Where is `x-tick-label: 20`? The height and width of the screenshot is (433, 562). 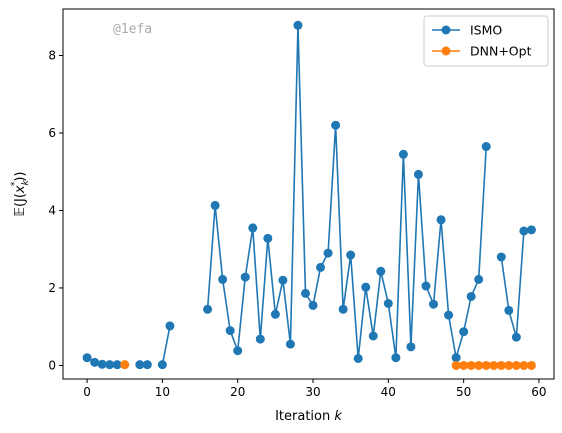
x-tick-label: 20 is located at coordinates (237, 392).